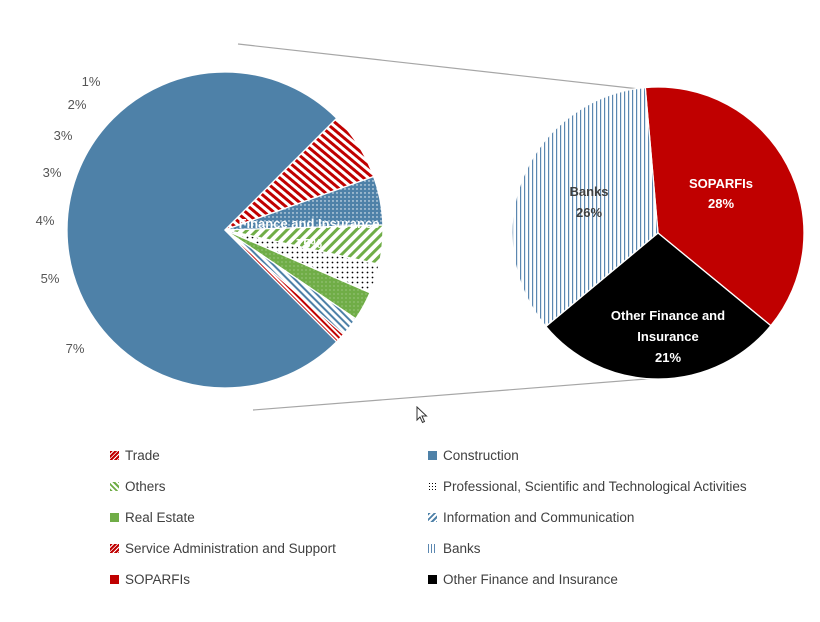  I want to click on connector-line-bottom, so click(462, 393).